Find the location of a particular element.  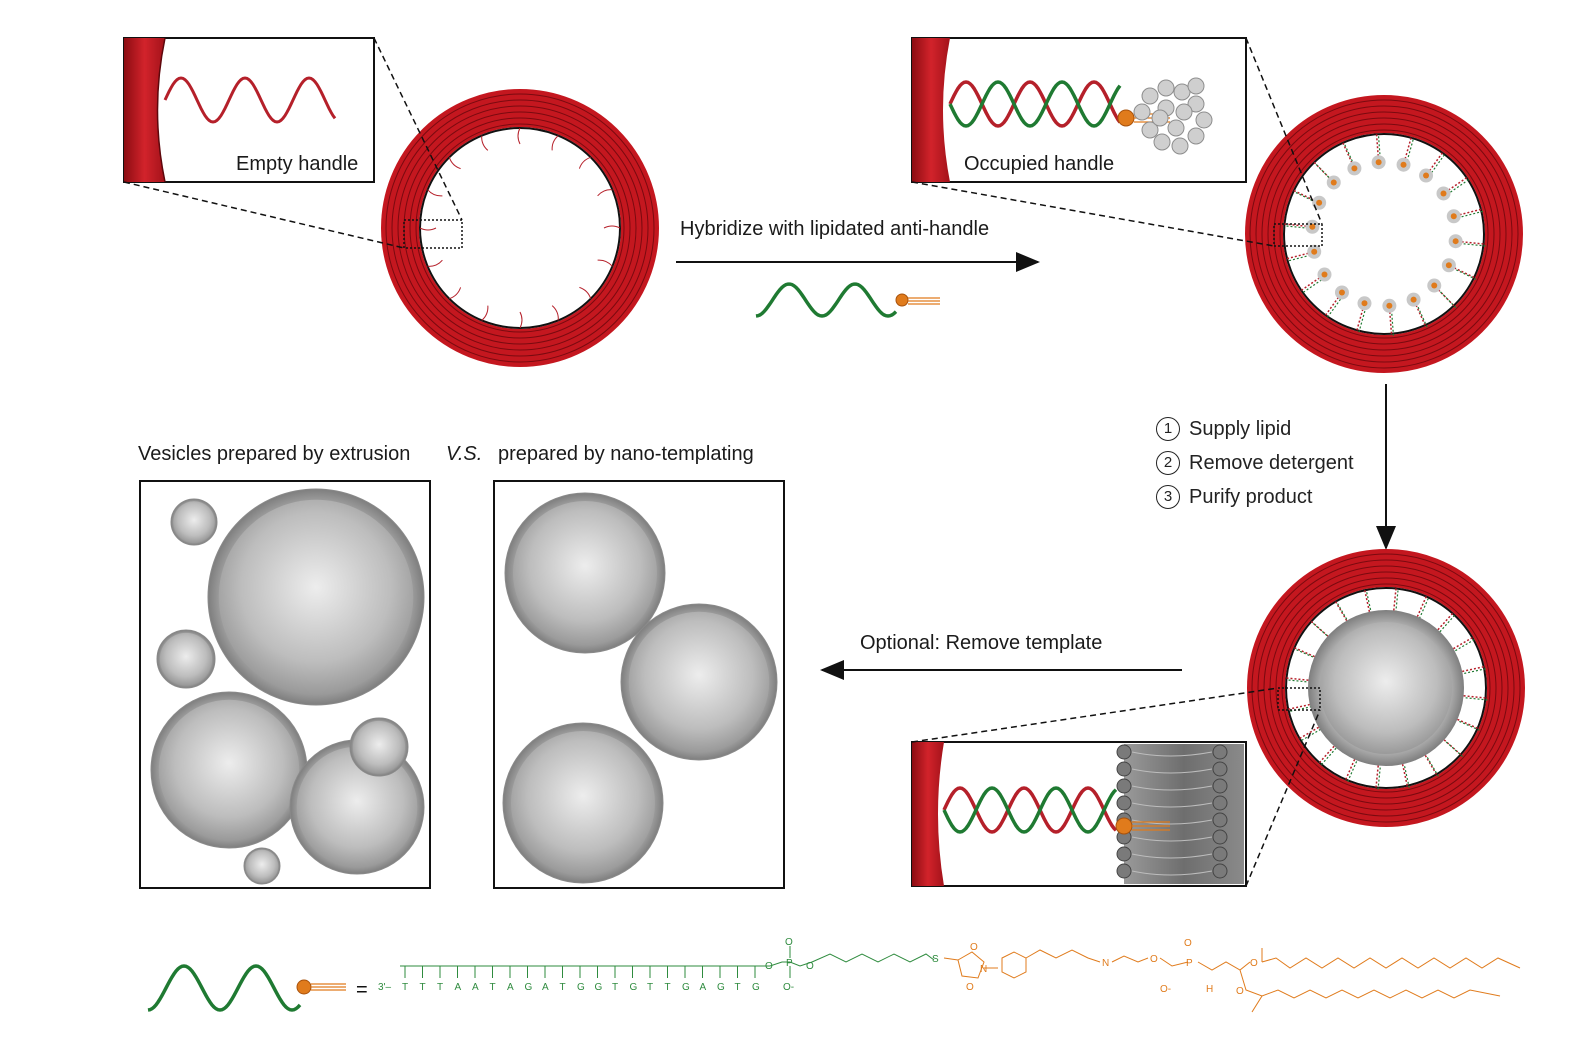

step-1-text: Supply lipid is located at coordinates (1240, 428).